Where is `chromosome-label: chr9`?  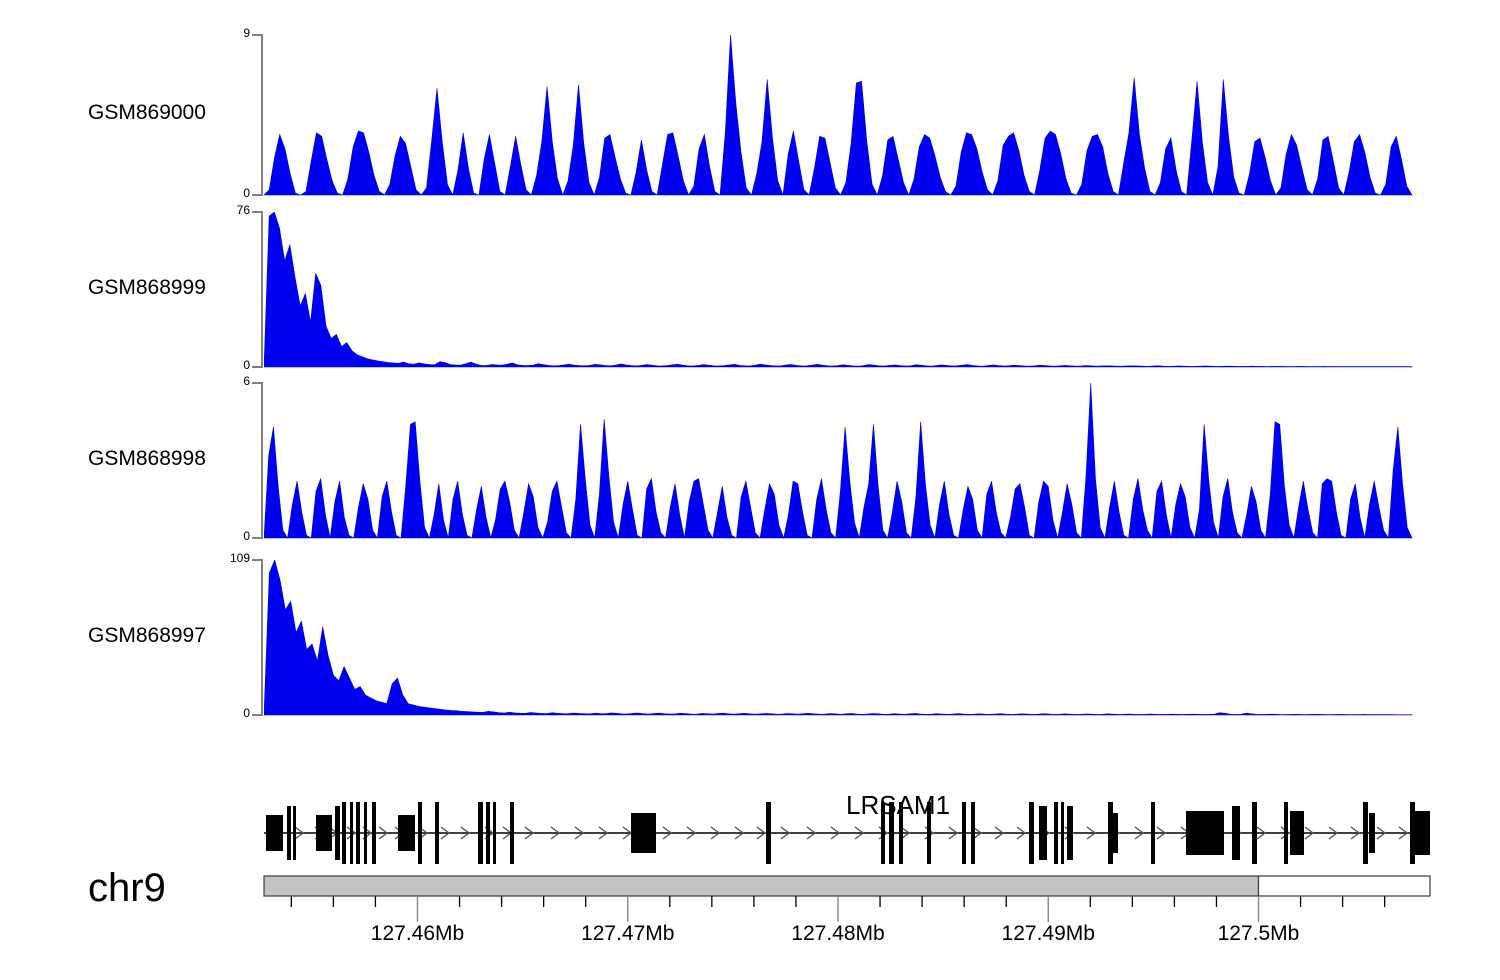 chromosome-label: chr9 is located at coordinates (127, 888).